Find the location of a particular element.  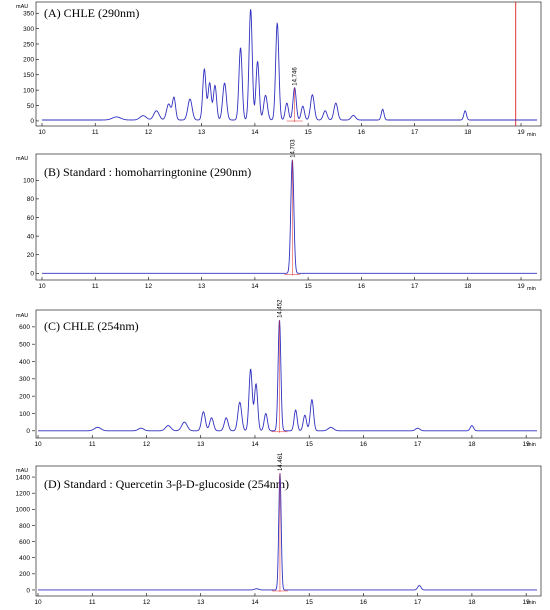

peak-retention-label: 14.703 is located at coordinates (293, 148).